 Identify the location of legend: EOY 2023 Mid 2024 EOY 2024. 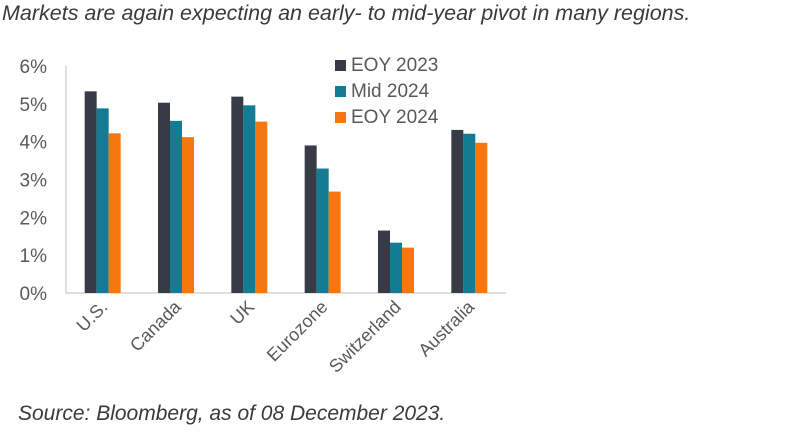
(387, 91).